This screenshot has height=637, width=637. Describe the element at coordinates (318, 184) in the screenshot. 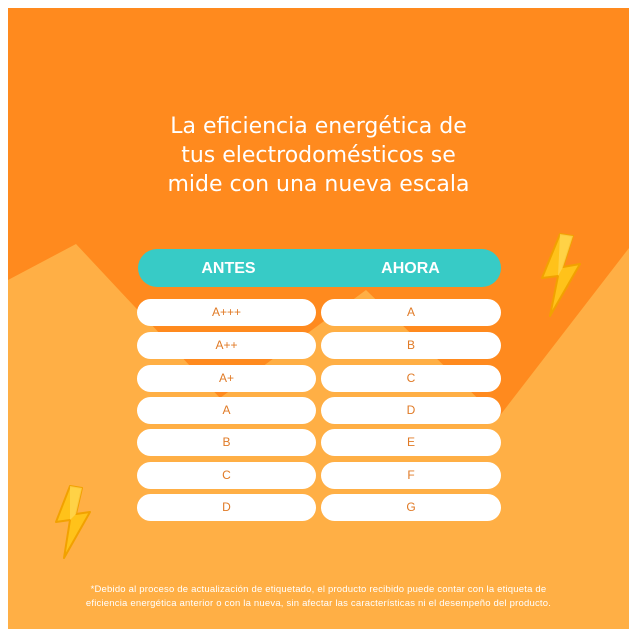

I see `headline-line-3: mide con una nueva escala` at that location.